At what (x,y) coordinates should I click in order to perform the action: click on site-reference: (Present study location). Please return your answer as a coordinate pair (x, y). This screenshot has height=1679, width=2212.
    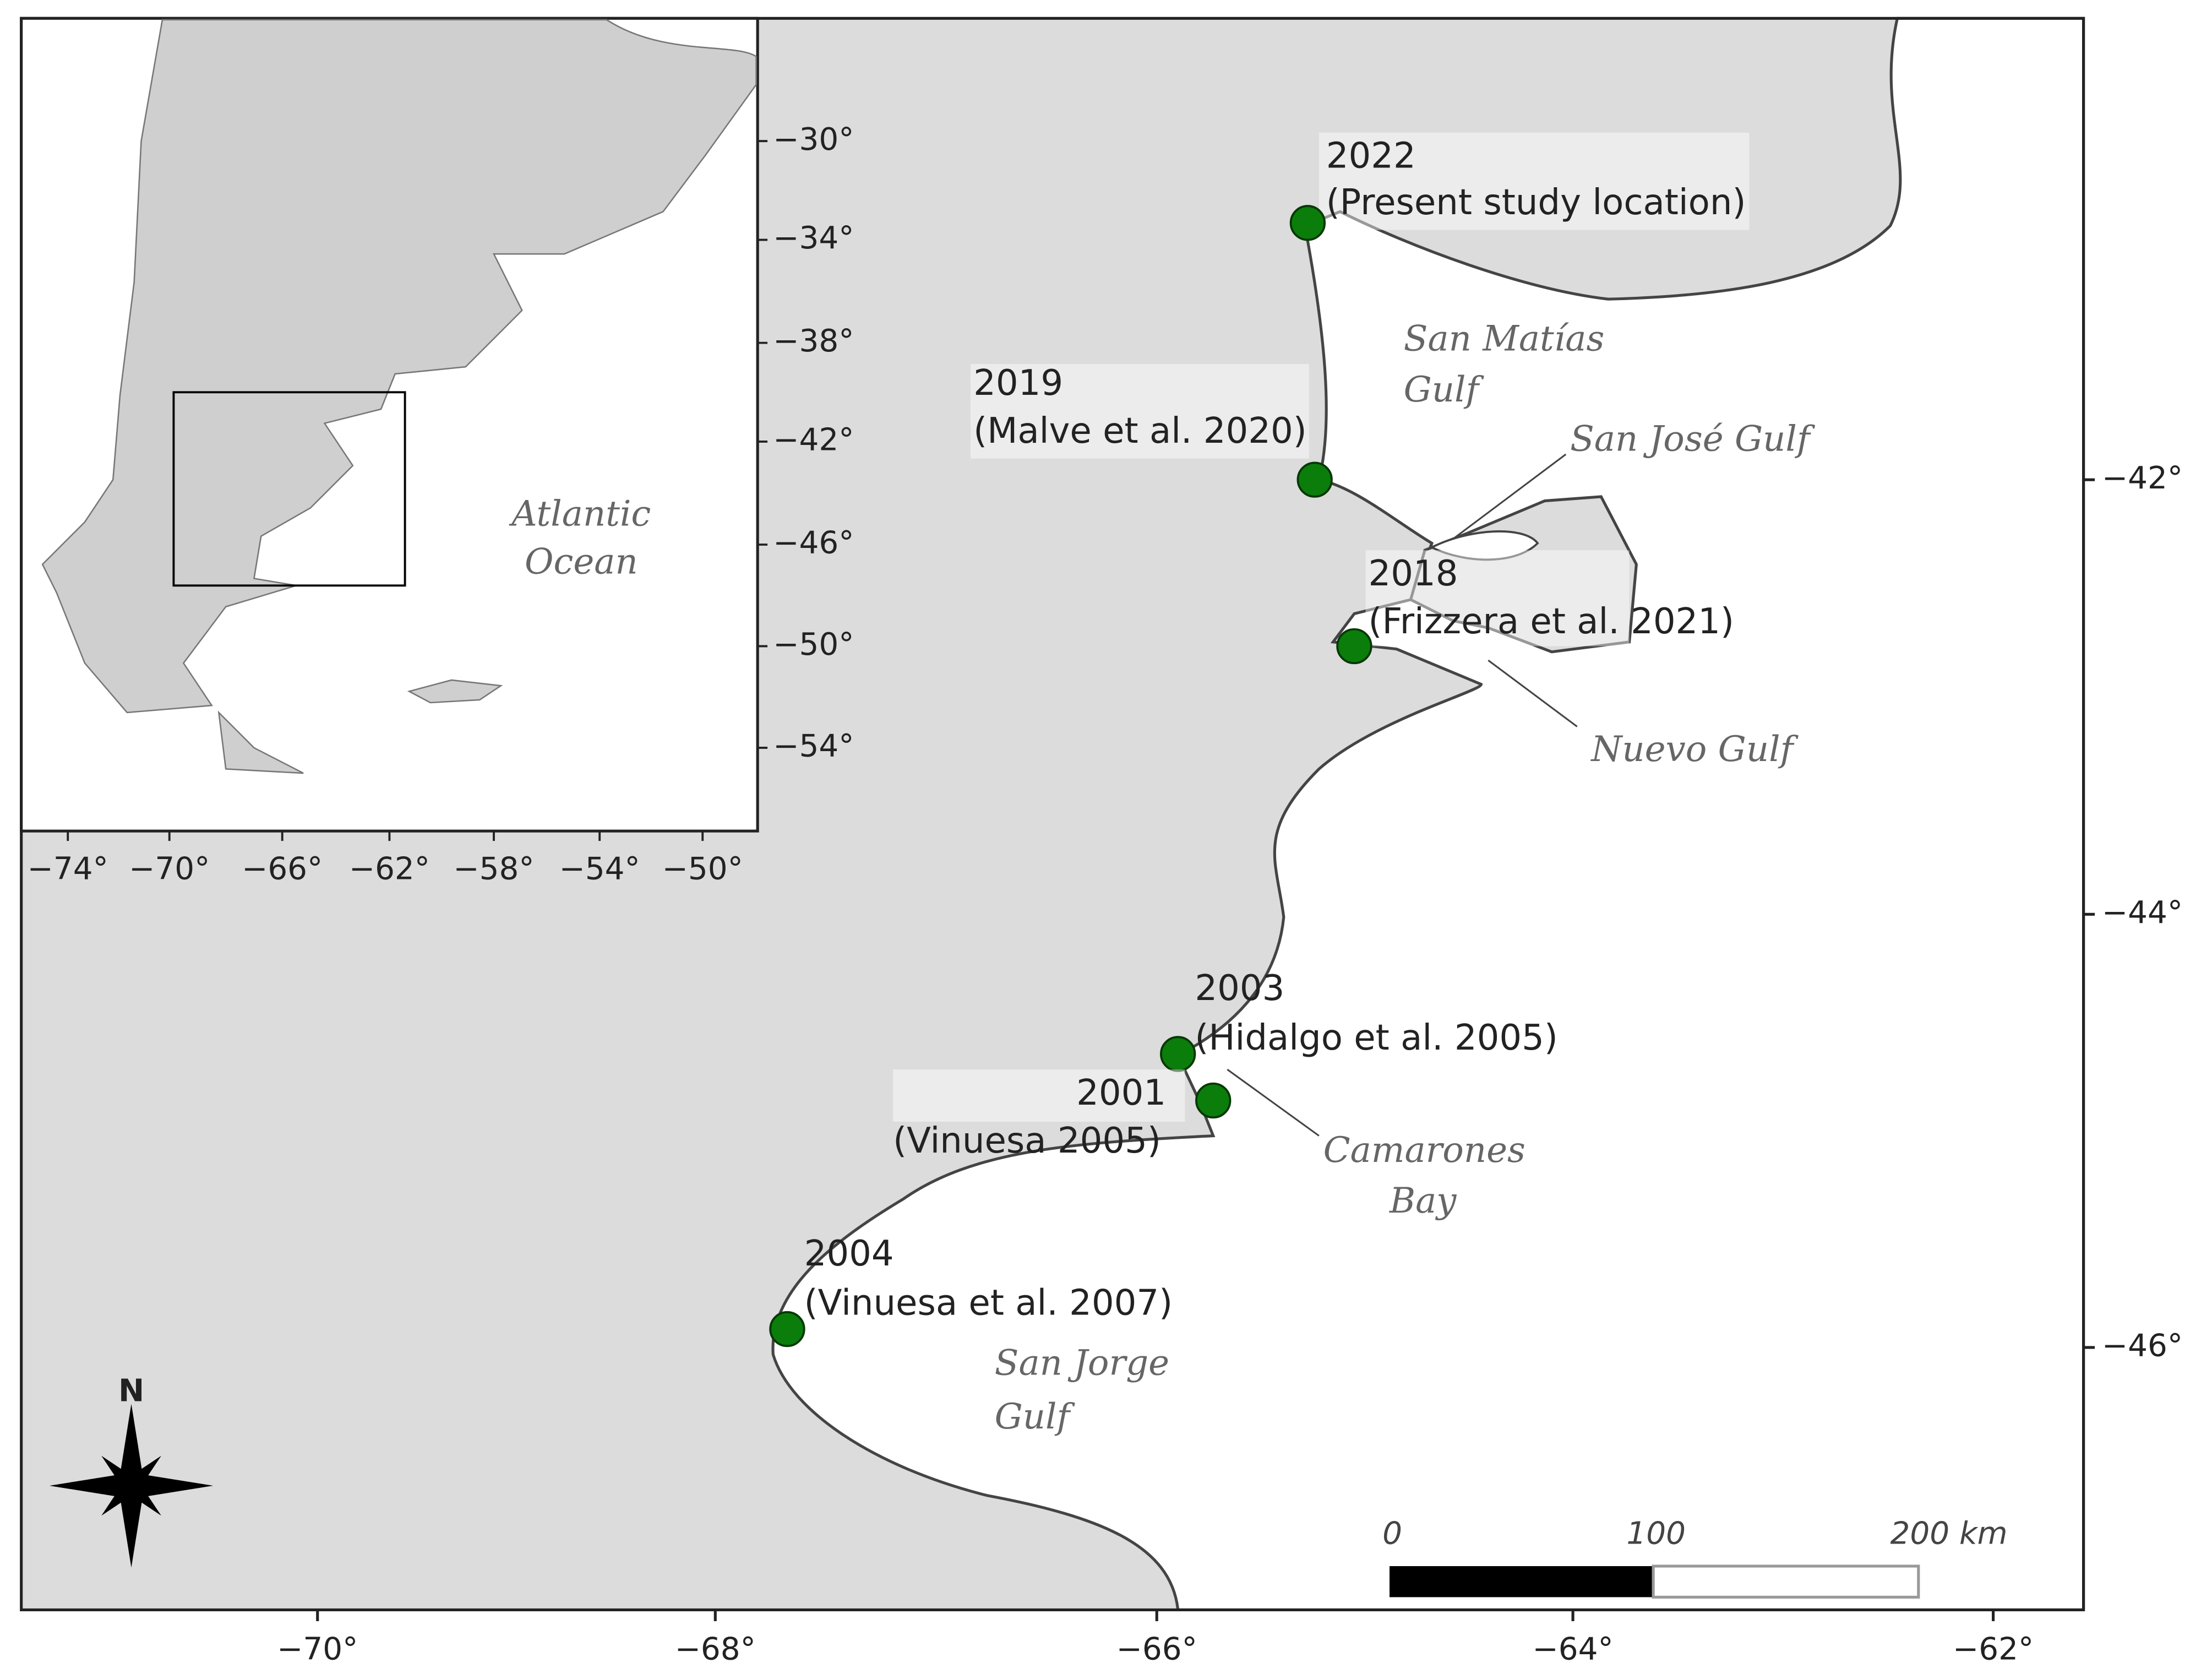
    Looking at the image, I should click on (1536, 202).